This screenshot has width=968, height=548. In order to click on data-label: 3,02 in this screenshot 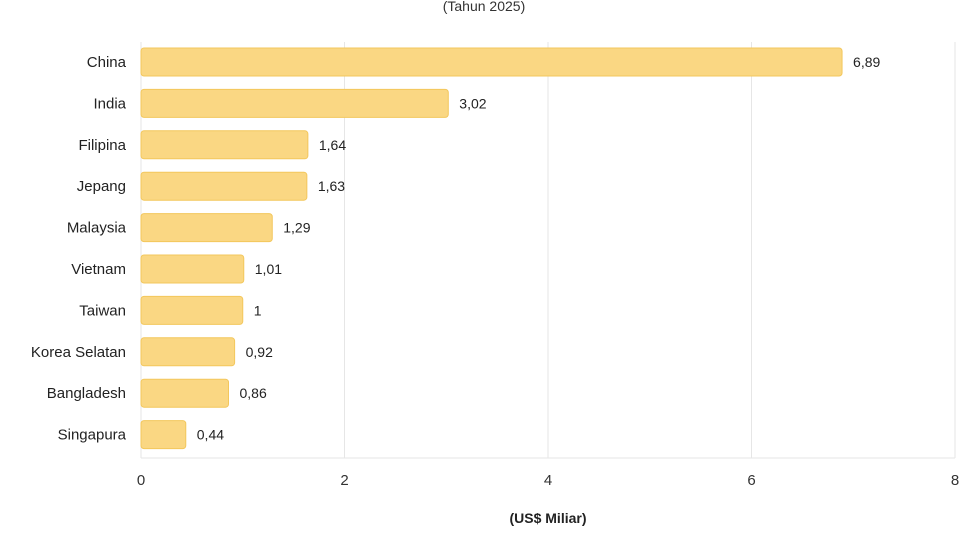, I will do `click(472, 103)`.